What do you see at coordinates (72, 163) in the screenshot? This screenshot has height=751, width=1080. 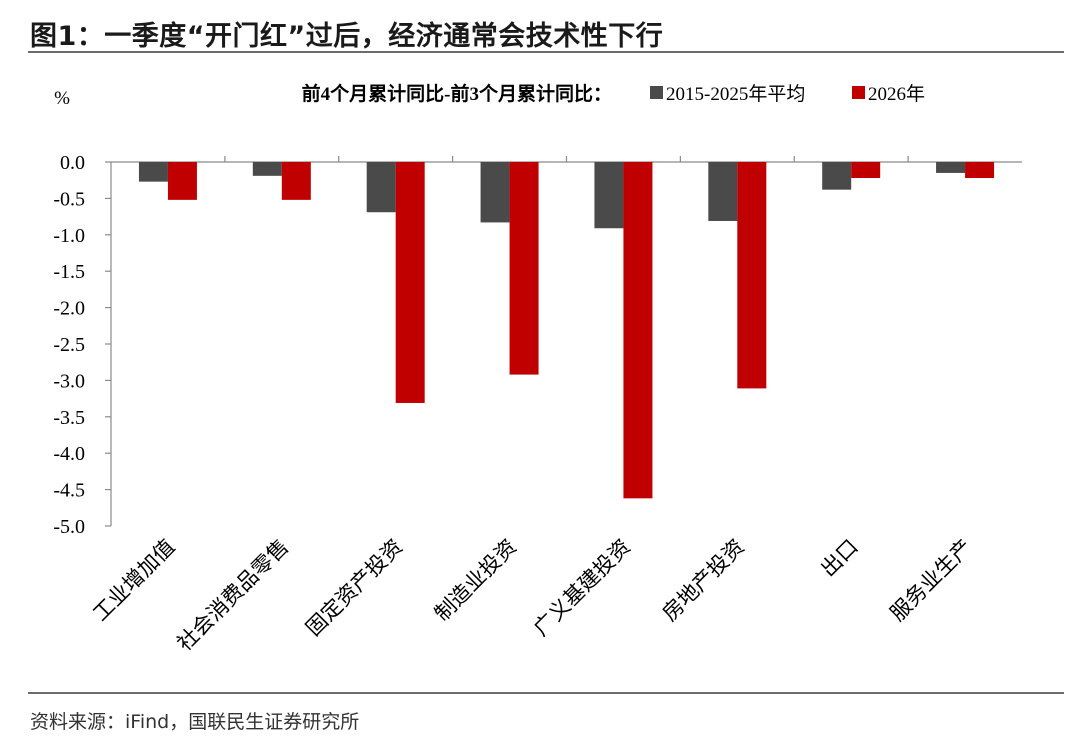 I see `y-tick-label: 0.0` at bounding box center [72, 163].